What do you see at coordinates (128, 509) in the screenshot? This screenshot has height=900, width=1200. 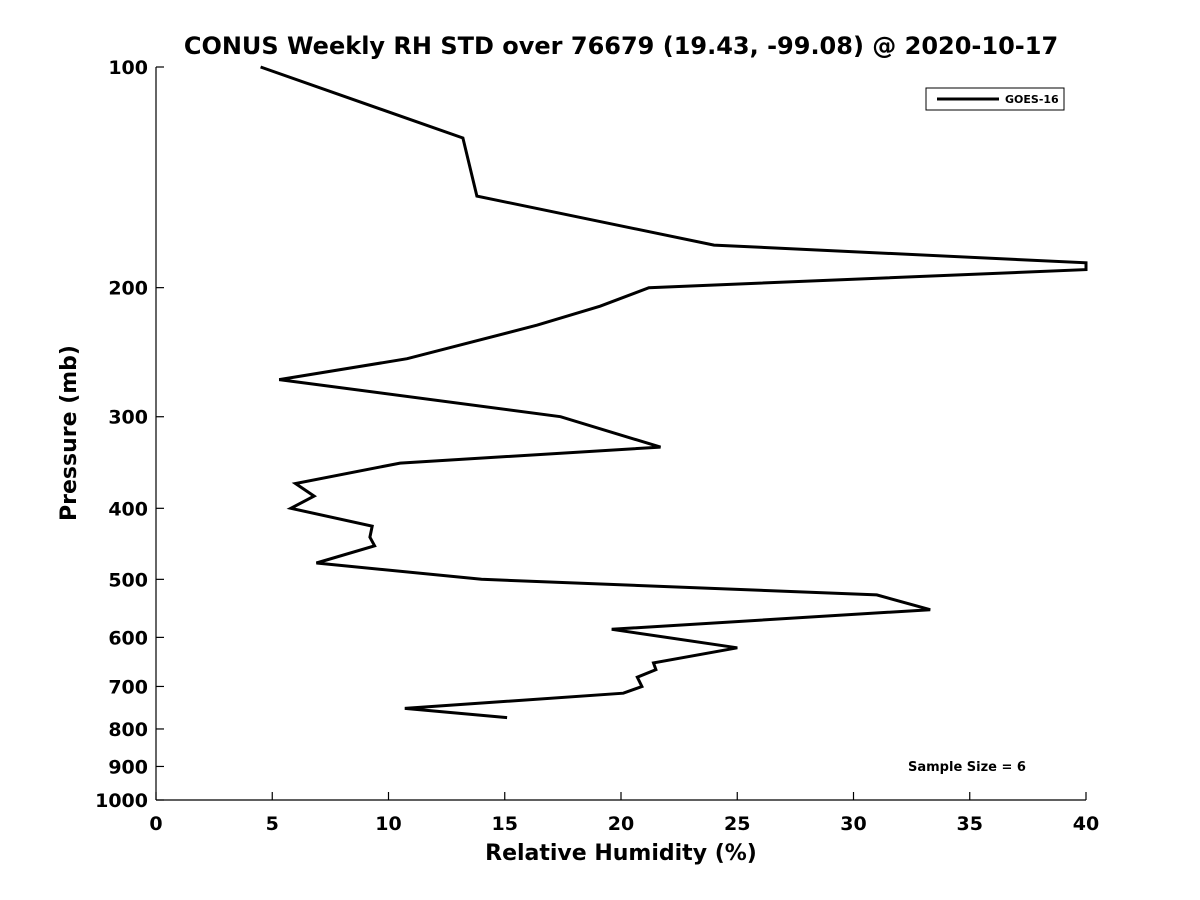 I see `y-tick-label-400: 400` at bounding box center [128, 509].